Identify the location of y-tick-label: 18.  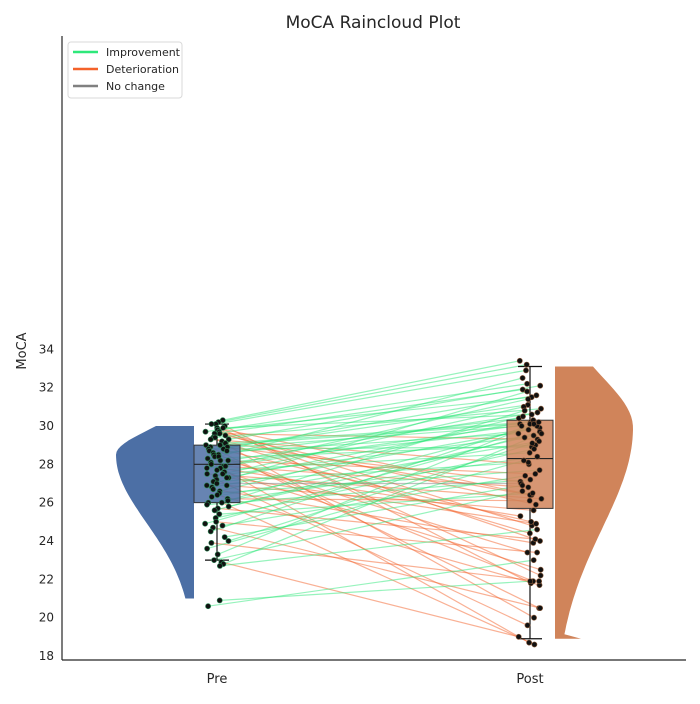
(46, 656).